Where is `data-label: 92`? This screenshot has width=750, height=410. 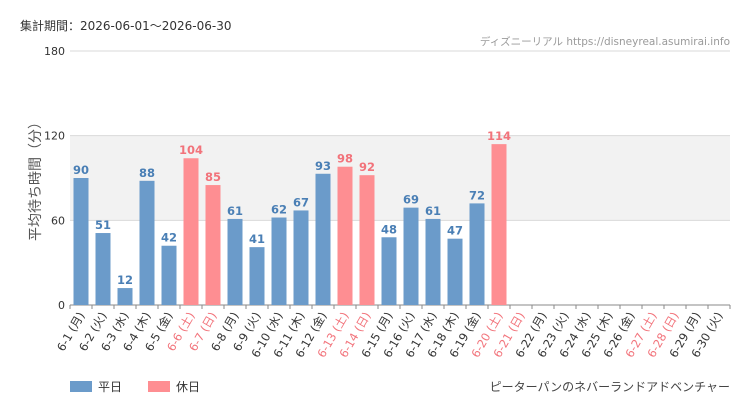
data-label: 92 is located at coordinates (367, 167).